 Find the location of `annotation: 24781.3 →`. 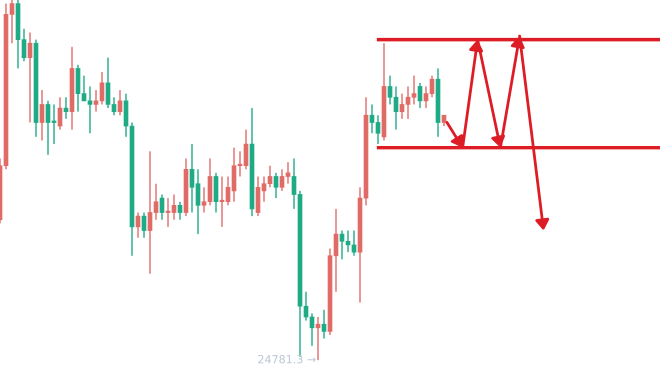

annotation: 24781.3 → is located at coordinates (287, 359).